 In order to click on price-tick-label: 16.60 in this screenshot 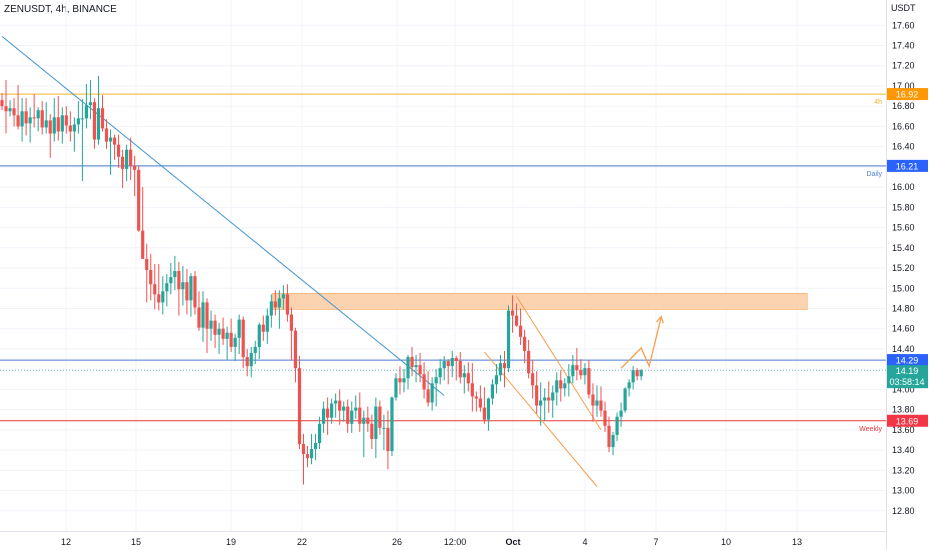, I will do `click(903, 126)`.